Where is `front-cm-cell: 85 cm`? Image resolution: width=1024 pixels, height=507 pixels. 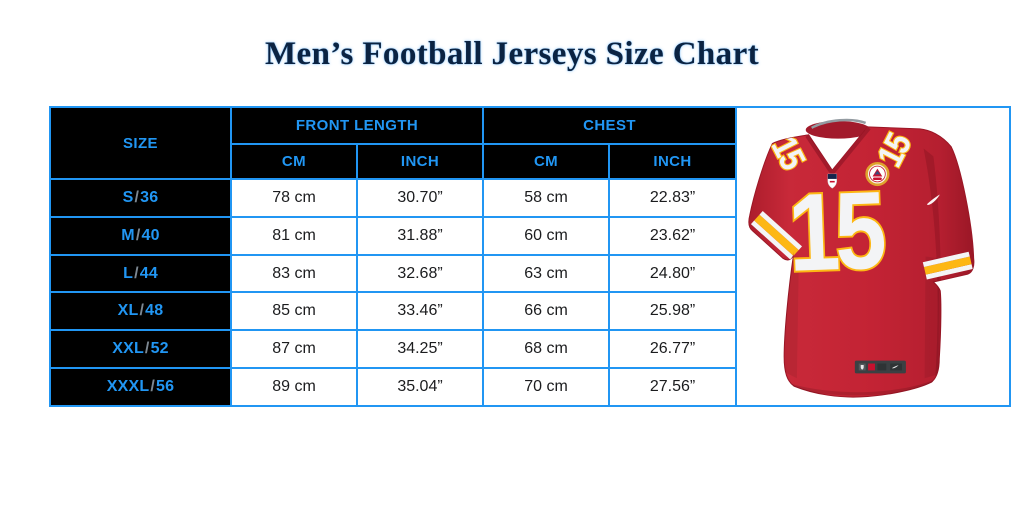
front-cm-cell: 85 cm is located at coordinates (294, 311).